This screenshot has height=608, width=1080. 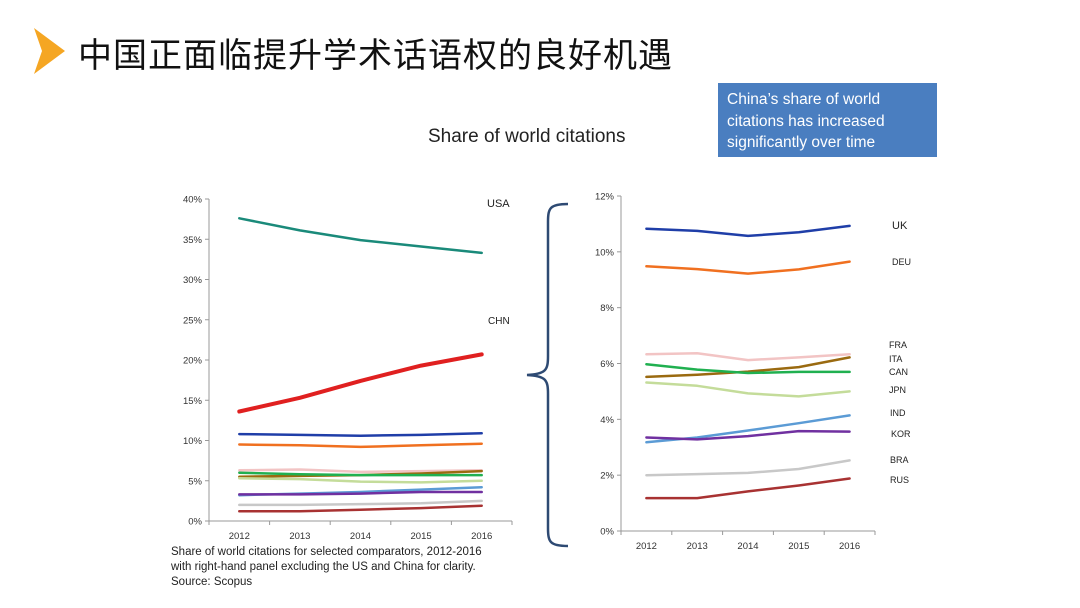 I want to click on slide-title: 中国正面临提升学术话语权的良好机遇, so click(x=375, y=56).